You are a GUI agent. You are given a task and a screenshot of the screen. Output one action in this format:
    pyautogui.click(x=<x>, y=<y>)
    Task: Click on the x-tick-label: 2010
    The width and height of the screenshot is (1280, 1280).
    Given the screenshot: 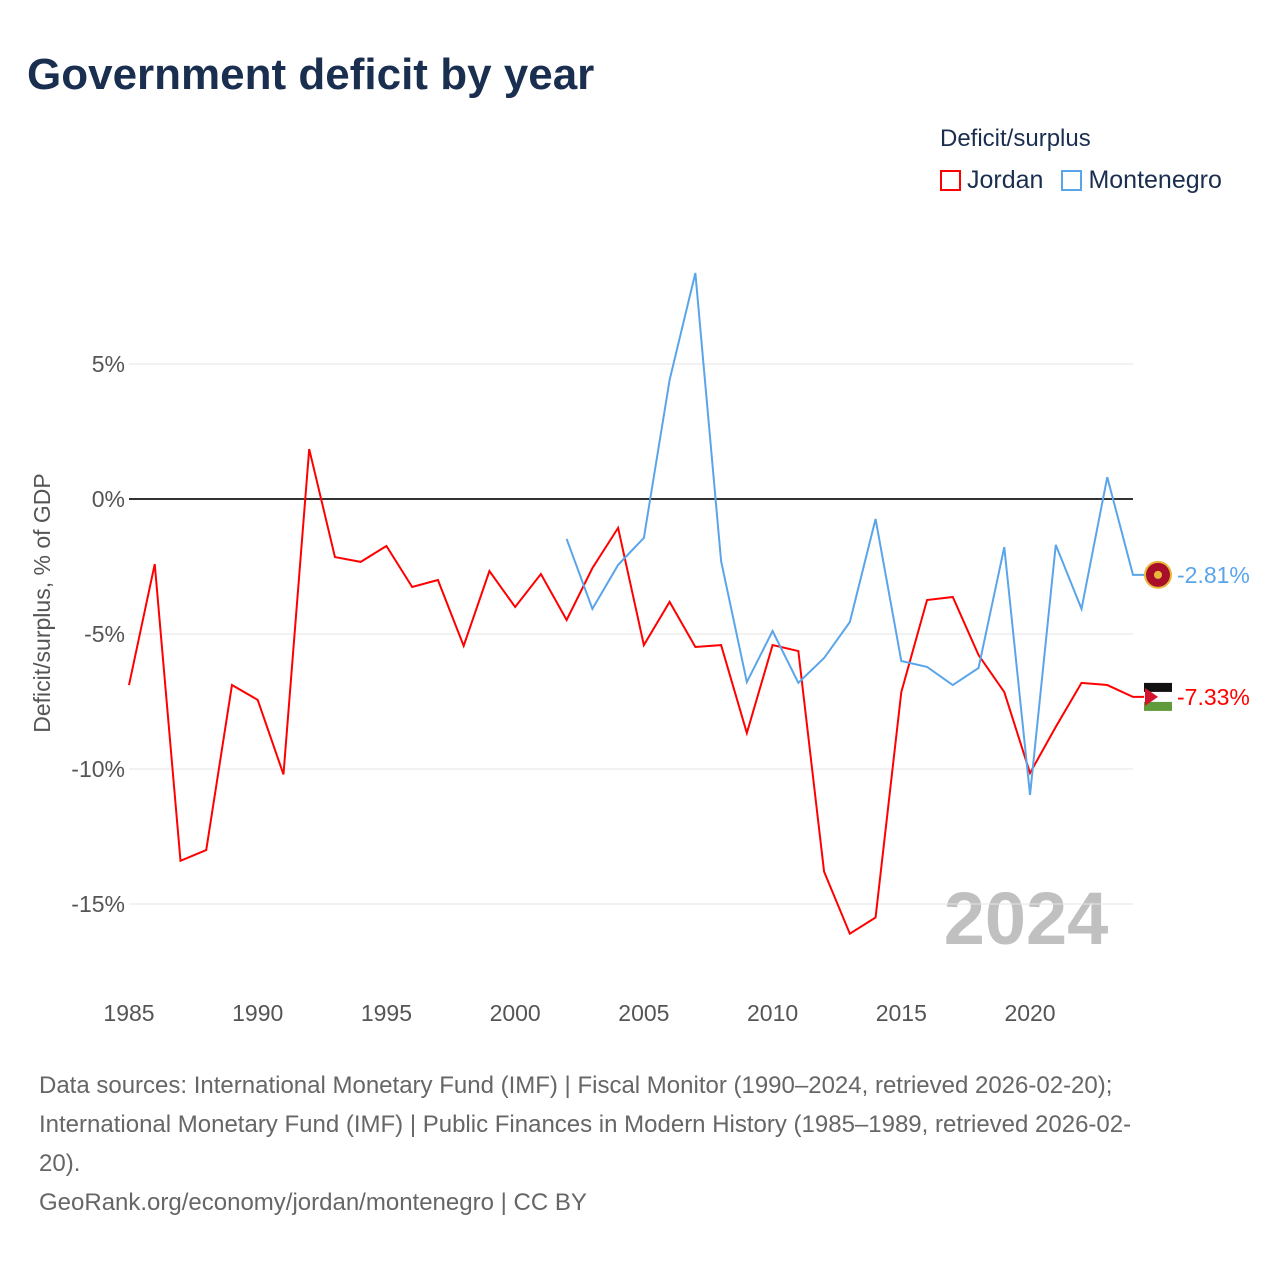 What is the action you would take?
    pyautogui.click(x=772, y=1013)
    